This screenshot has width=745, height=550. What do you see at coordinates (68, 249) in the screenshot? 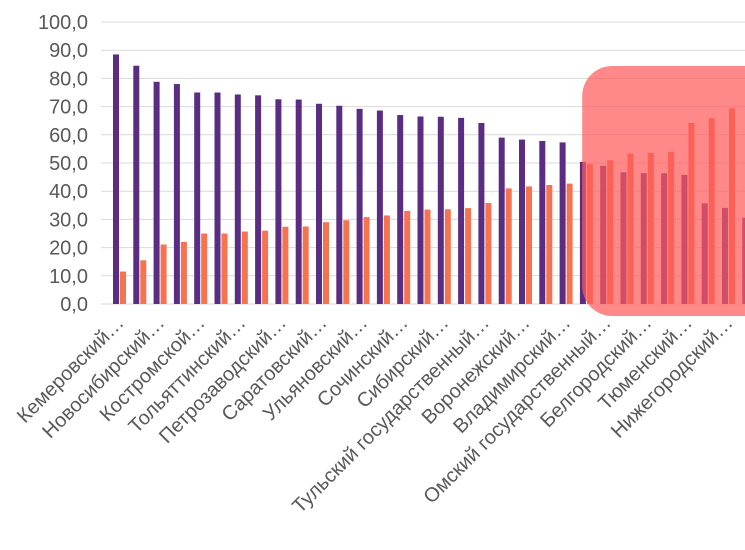
I see `y-tick-label: 20,0` at bounding box center [68, 249].